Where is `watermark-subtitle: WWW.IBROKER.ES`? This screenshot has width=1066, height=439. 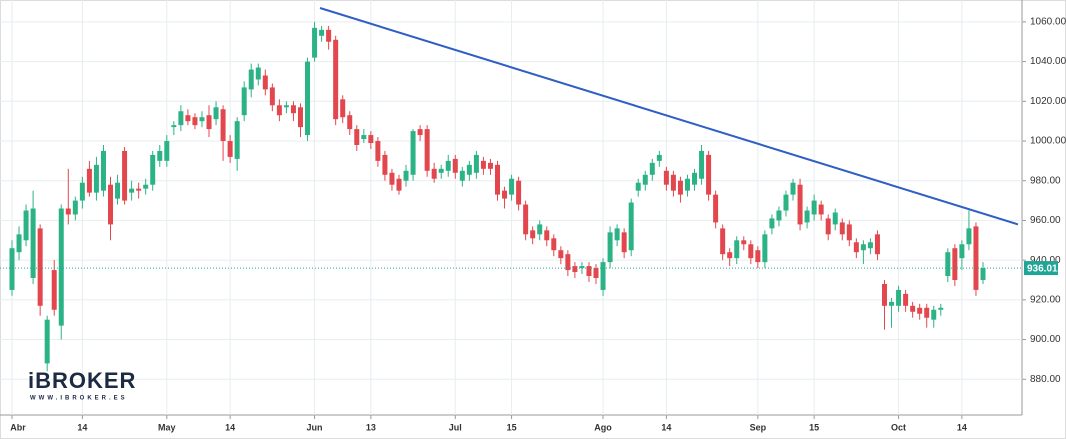 watermark-subtitle: WWW.IBROKER.ES is located at coordinates (79, 399).